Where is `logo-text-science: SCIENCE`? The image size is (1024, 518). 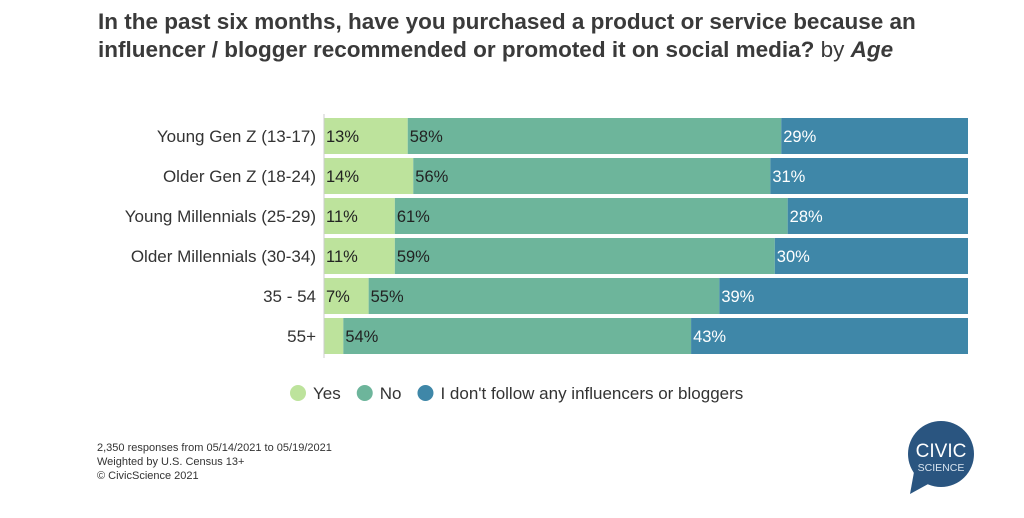 logo-text-science: SCIENCE is located at coordinates (941, 468).